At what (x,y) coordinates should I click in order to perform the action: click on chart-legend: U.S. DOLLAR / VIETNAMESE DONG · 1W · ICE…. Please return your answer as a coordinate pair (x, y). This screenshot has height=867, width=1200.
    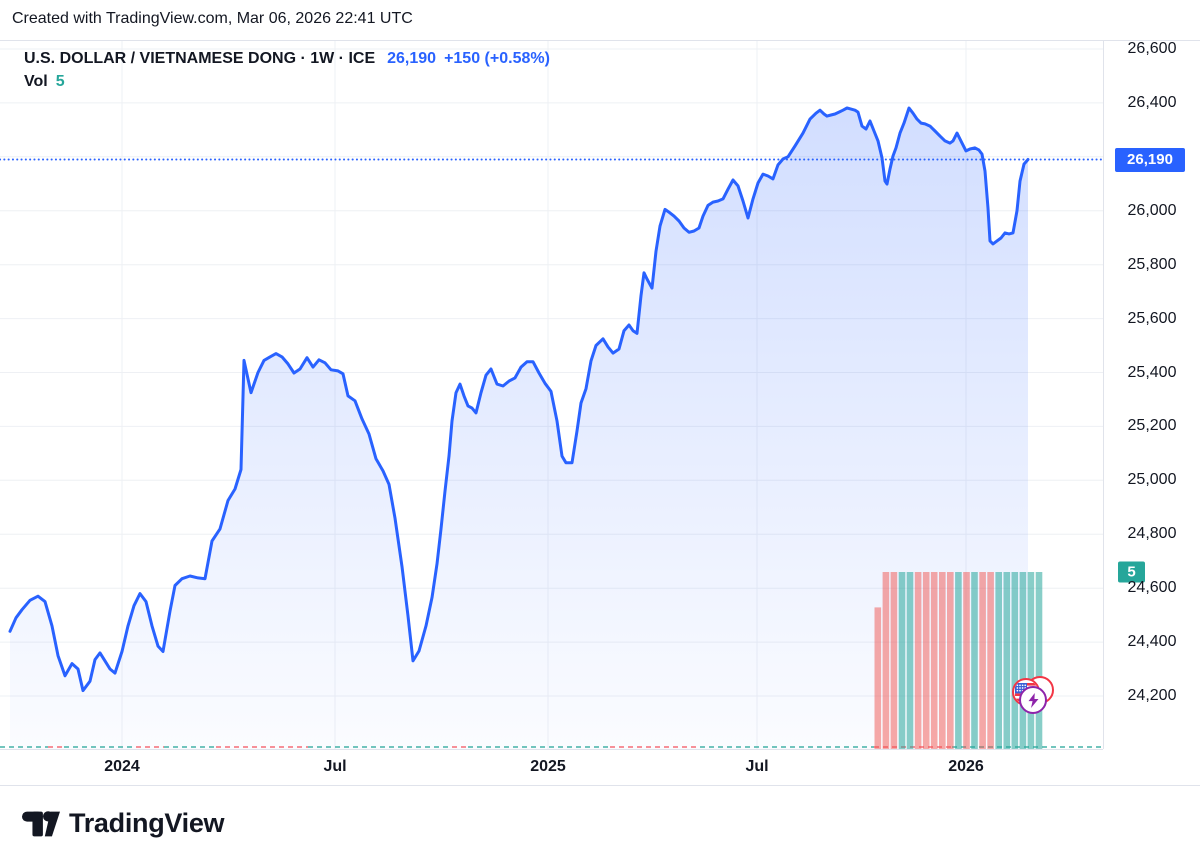
    Looking at the image, I should click on (287, 70).